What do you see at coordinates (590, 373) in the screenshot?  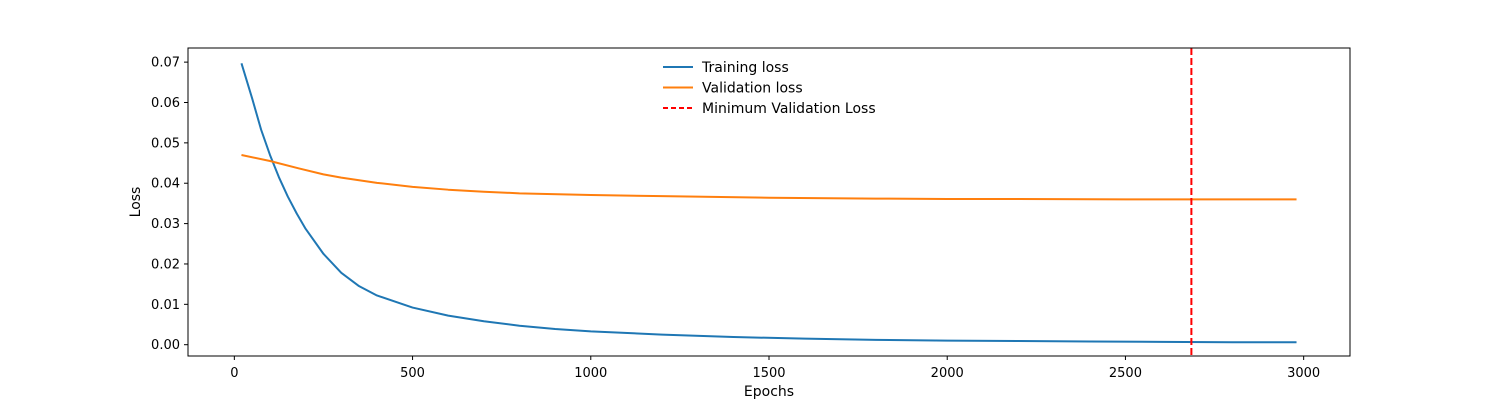 I see `x-tick-label: 1000` at bounding box center [590, 373].